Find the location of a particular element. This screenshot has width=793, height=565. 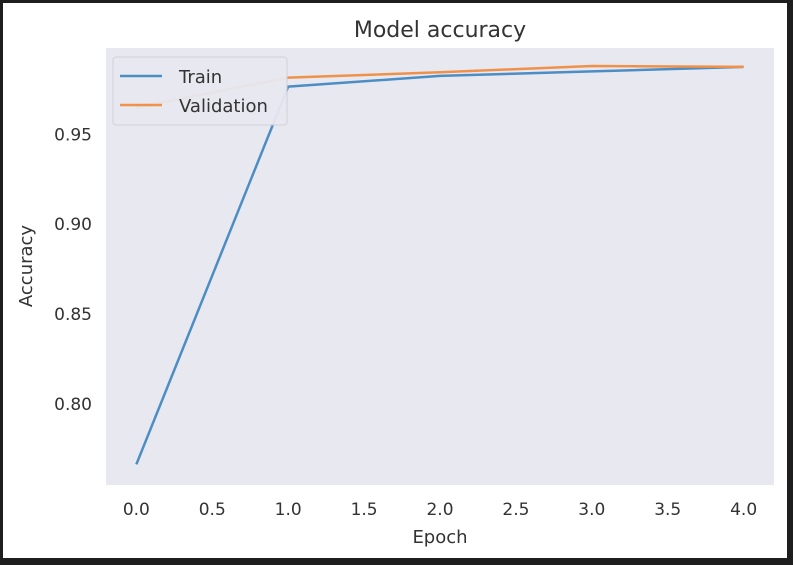

x-axis-title: Epoch is located at coordinates (439, 537).